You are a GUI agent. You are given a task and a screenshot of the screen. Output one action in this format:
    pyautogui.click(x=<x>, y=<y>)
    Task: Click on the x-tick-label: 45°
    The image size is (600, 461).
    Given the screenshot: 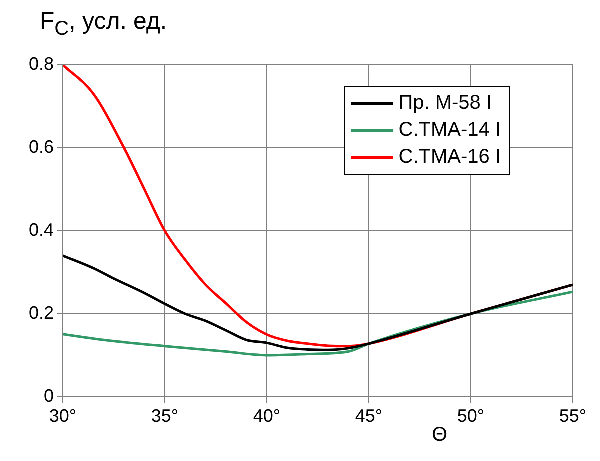 What is the action you would take?
    pyautogui.click(x=369, y=416)
    